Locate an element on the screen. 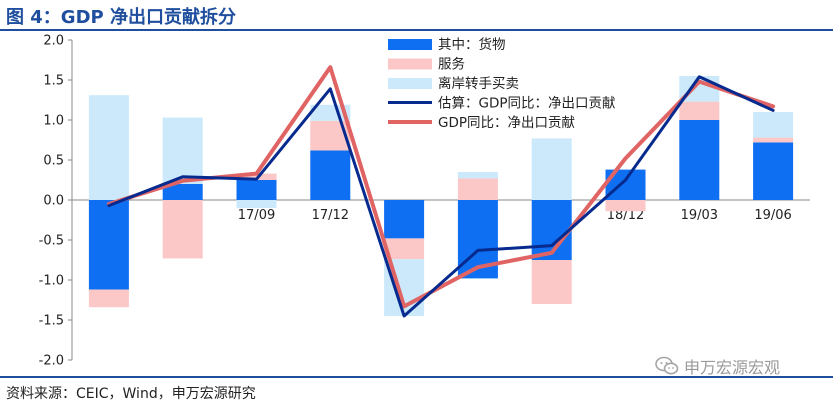 Image resolution: width=833 pixels, height=404 pixels. y-tick-label: 1.0 is located at coordinates (53, 121).